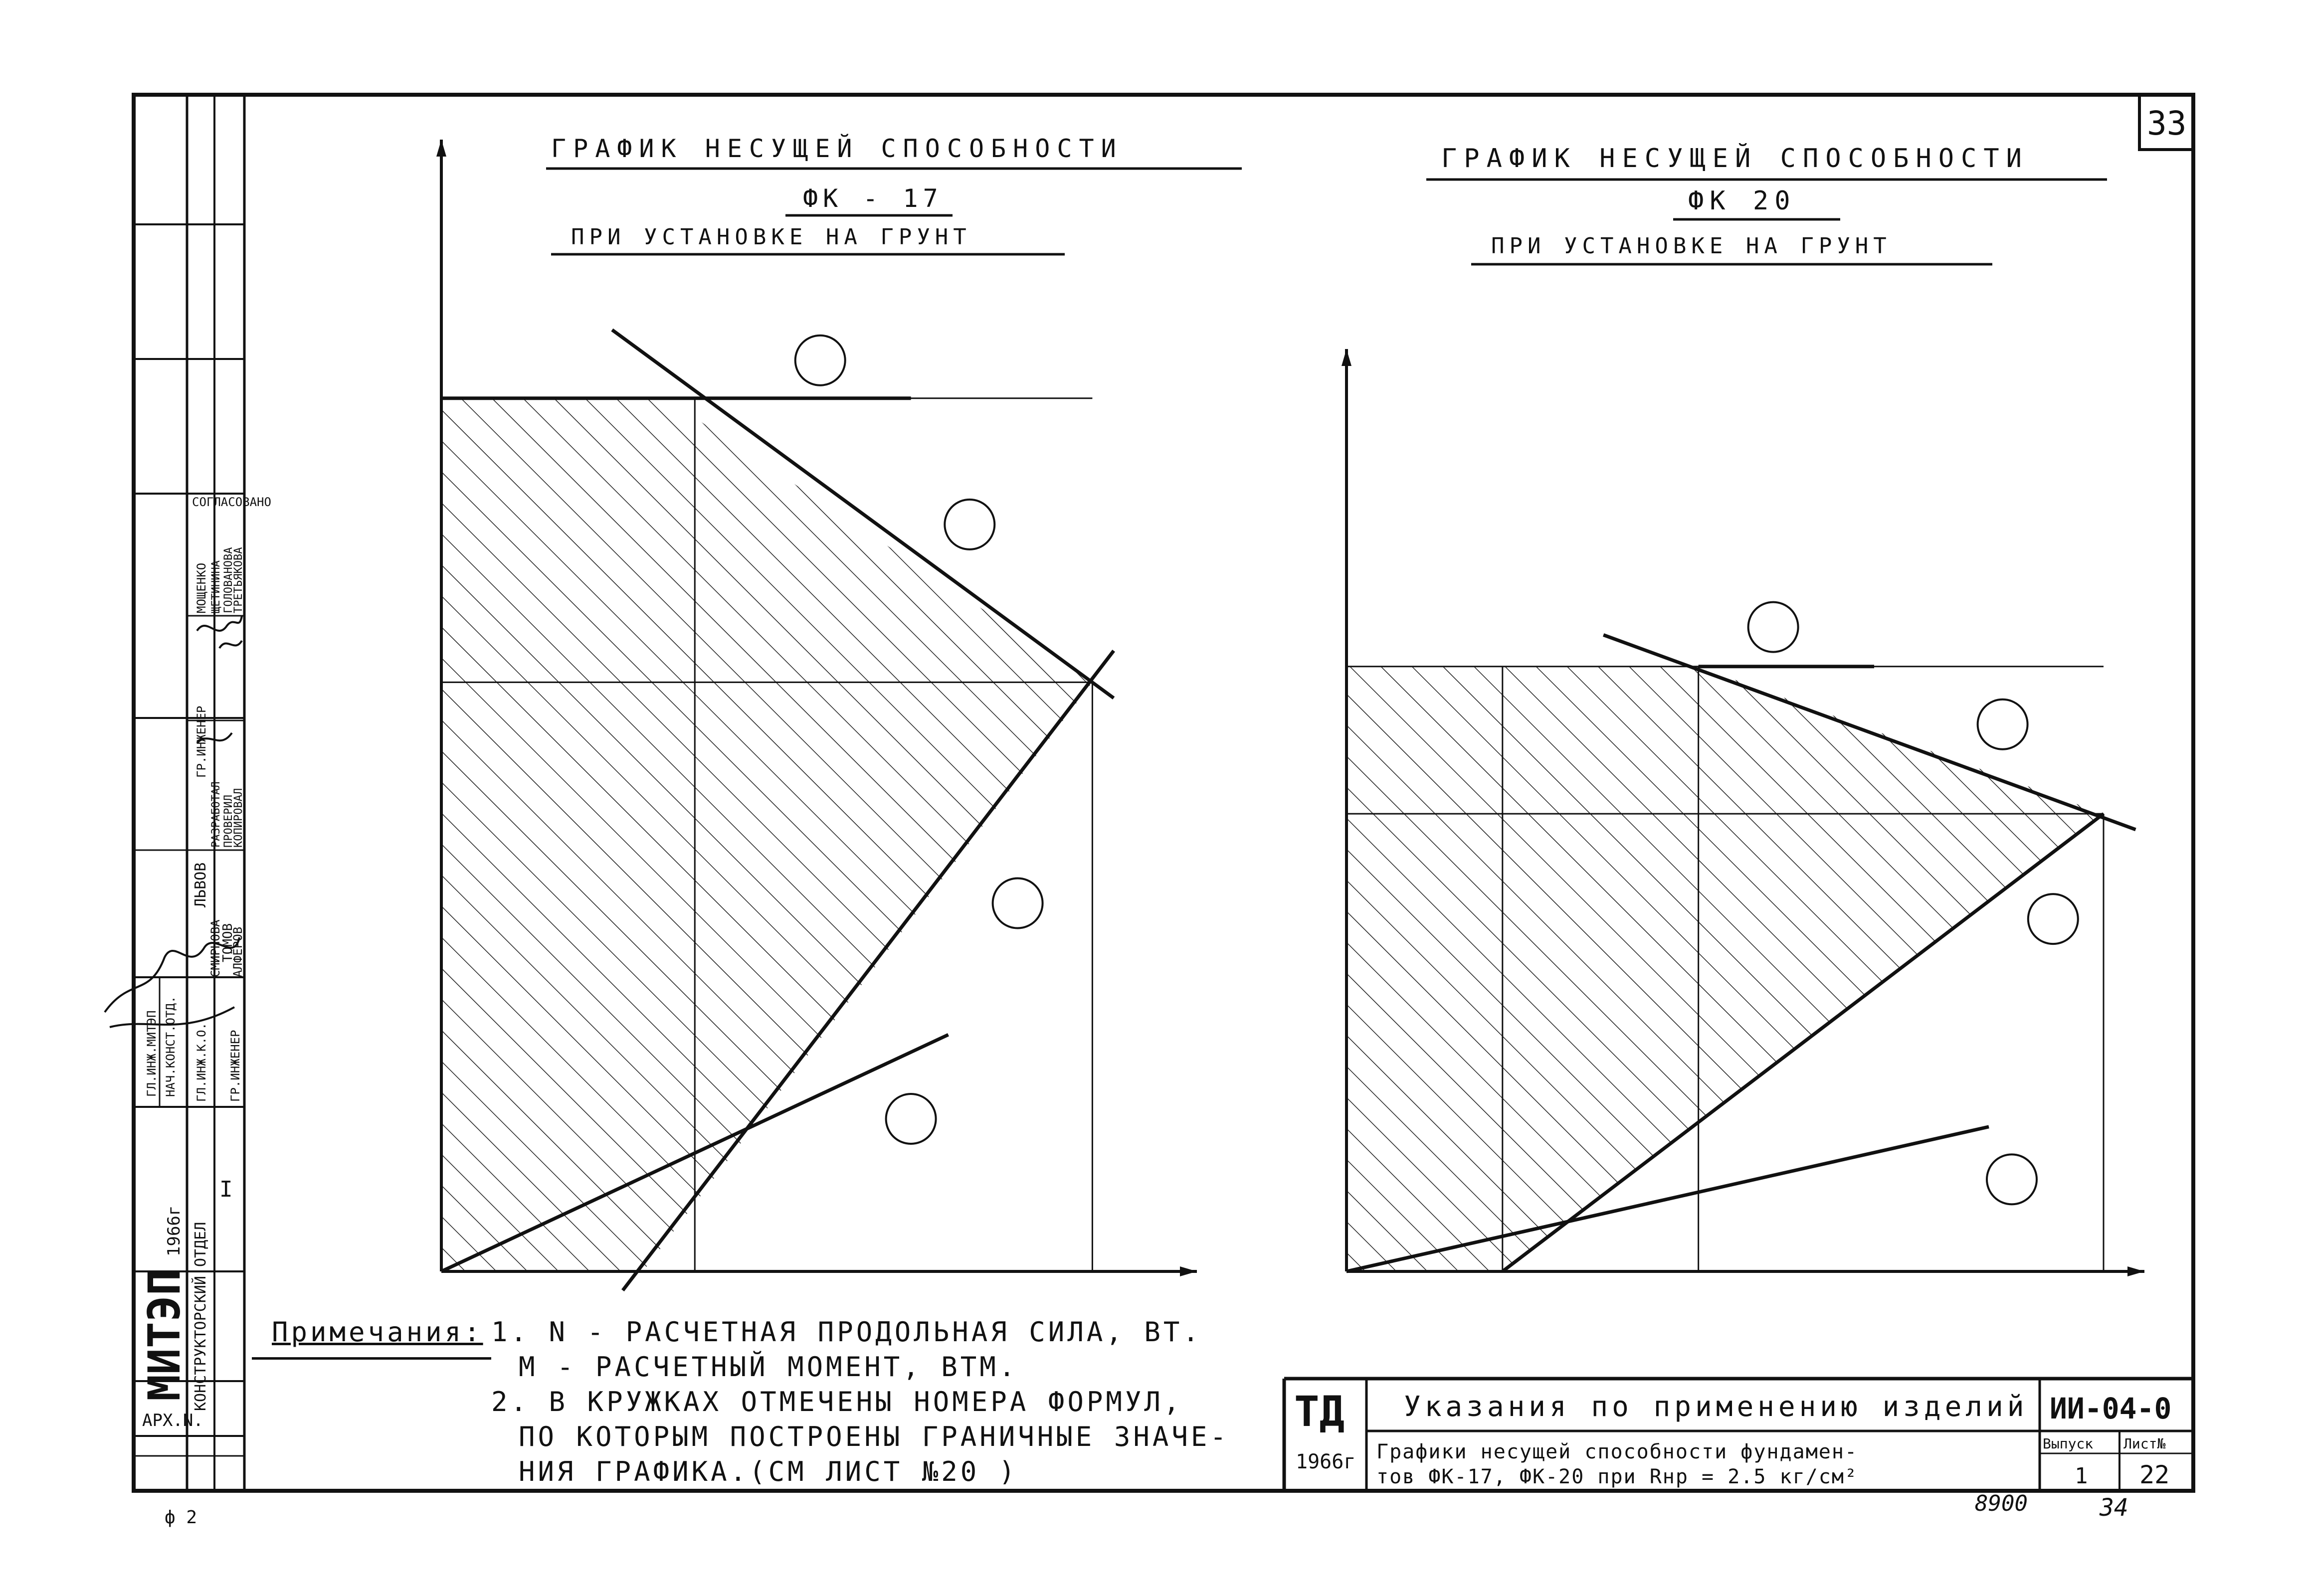  Describe the element at coordinates (874, 1437) in the screenshot. I see `note-2b: ПО КОТОРЫМ ПОСТРОЕНЫ ГРАНИЧНЫЕ ЗНАЧЕ-` at that location.